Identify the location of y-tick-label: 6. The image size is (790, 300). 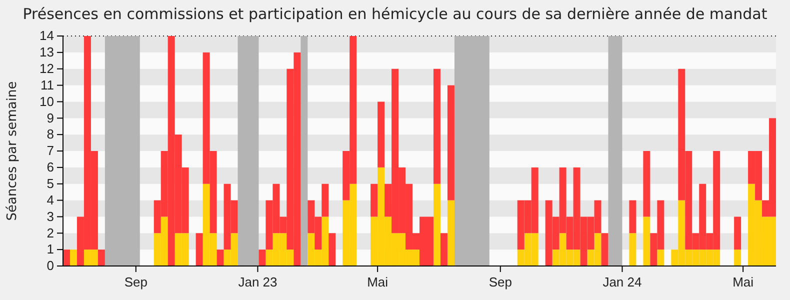
(50, 167).